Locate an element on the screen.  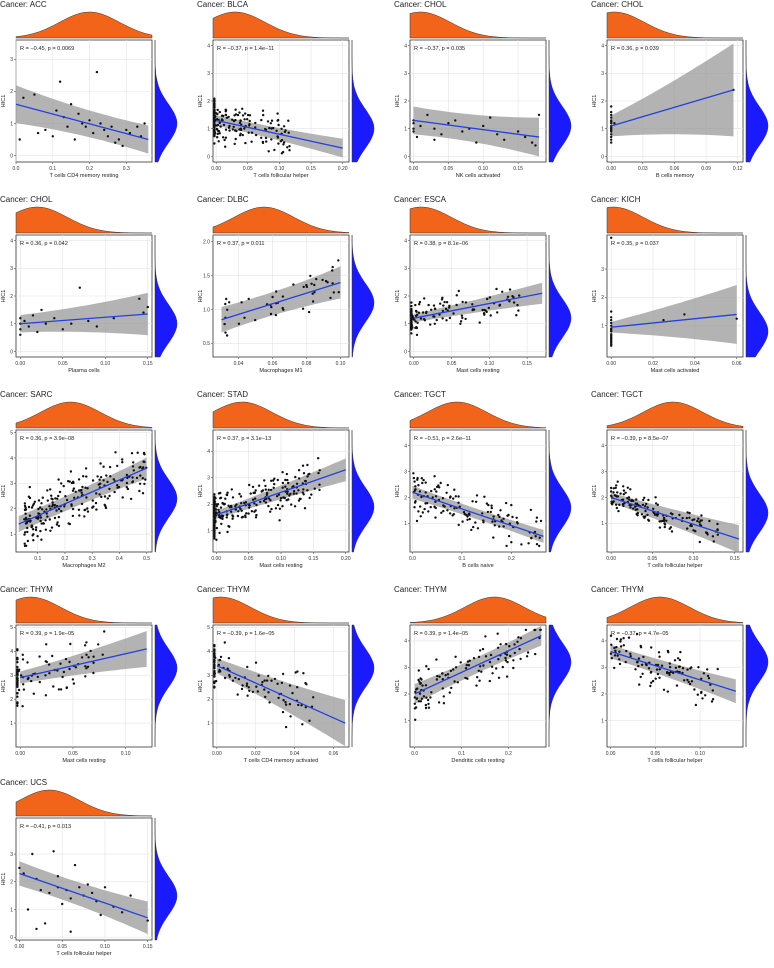
correlation-stats: R = 0.39, p = 1.9e−05 is located at coordinates (47, 634).